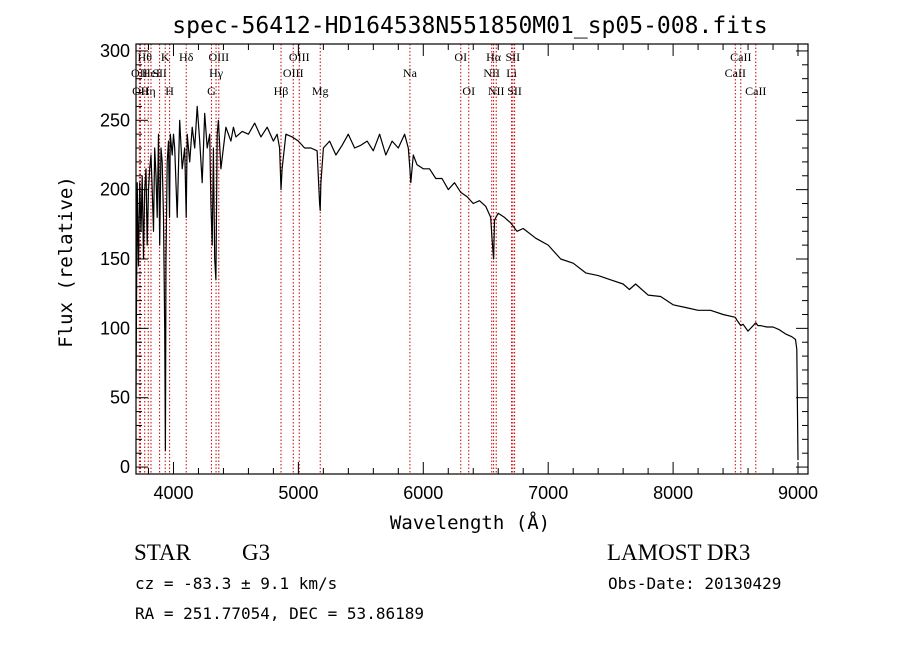 The height and width of the screenshot is (649, 900). What do you see at coordinates (256, 552) in the screenshot?
I see `object-subclass: G3` at bounding box center [256, 552].